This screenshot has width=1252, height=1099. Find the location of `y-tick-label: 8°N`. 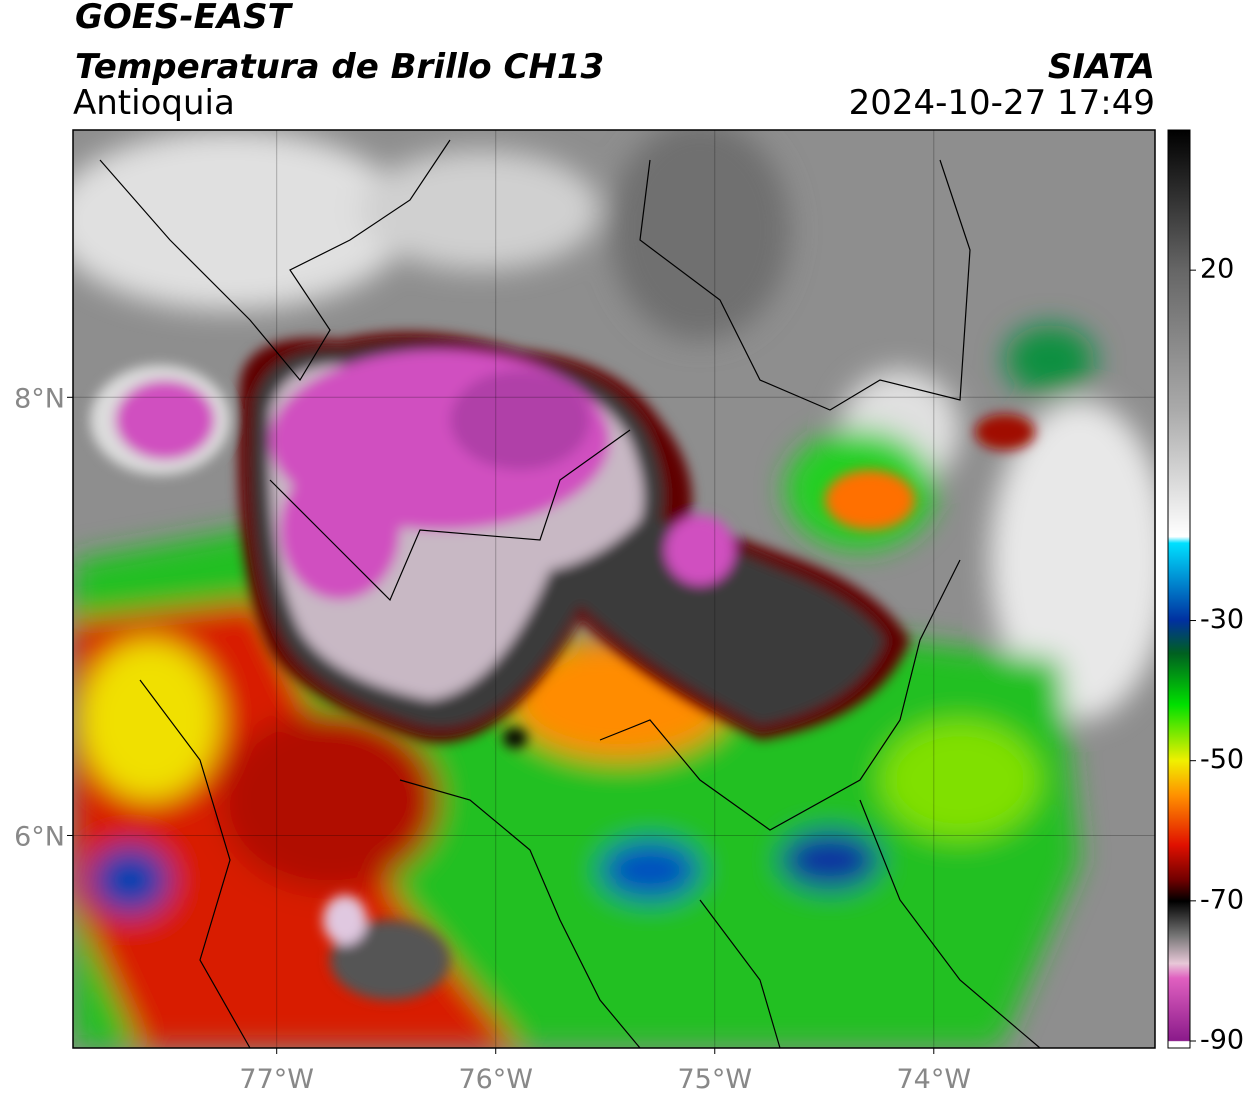

y-tick-label: 8°N is located at coordinates (39, 398).